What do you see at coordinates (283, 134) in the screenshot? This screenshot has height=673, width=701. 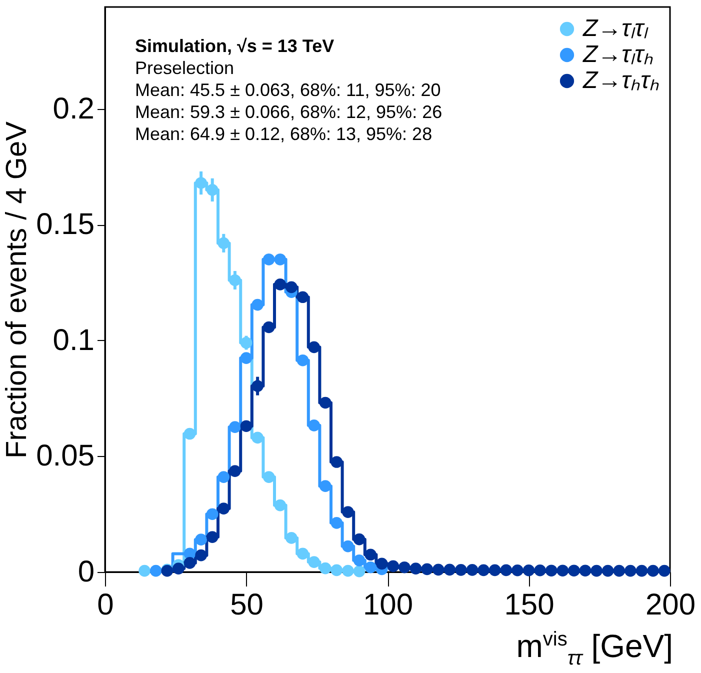 I see `annotation: Mean: 64.9 ± 0.12, 68%: 13, 95%: 28` at bounding box center [283, 134].